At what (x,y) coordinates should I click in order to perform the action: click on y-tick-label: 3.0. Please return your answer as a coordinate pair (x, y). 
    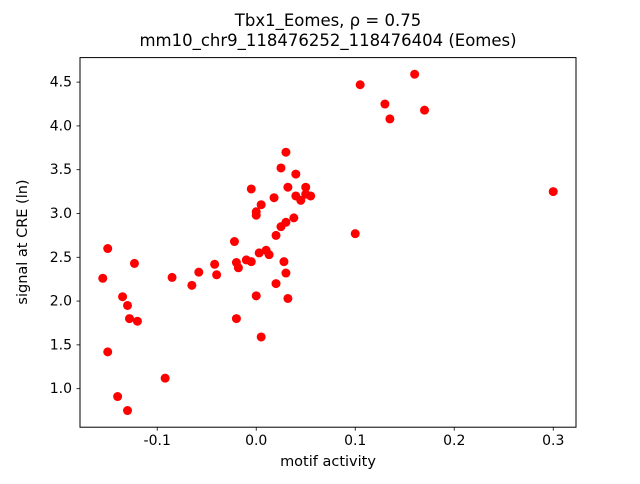
    Looking at the image, I should click on (61, 214).